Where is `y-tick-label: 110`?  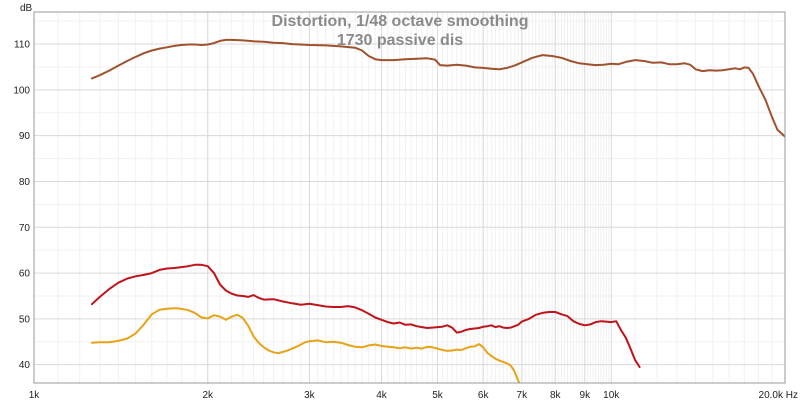
y-tick-label: 110 is located at coordinates (22, 45).